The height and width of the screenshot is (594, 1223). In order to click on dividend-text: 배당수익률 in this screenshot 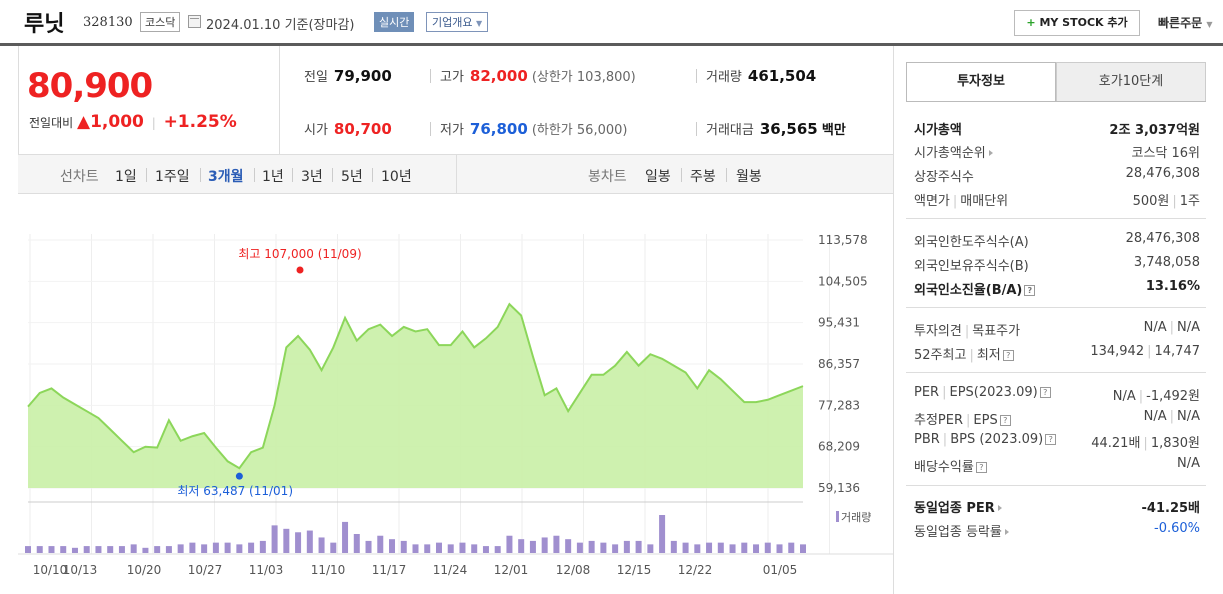, I will do `click(944, 467)`.